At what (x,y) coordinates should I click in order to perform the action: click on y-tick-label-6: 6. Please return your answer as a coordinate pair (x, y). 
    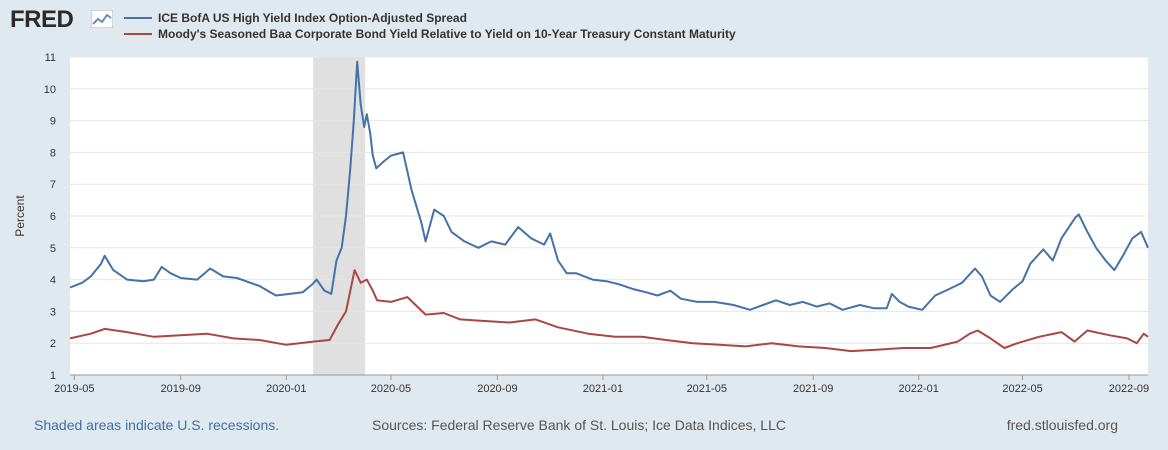
    Looking at the image, I should click on (53, 217).